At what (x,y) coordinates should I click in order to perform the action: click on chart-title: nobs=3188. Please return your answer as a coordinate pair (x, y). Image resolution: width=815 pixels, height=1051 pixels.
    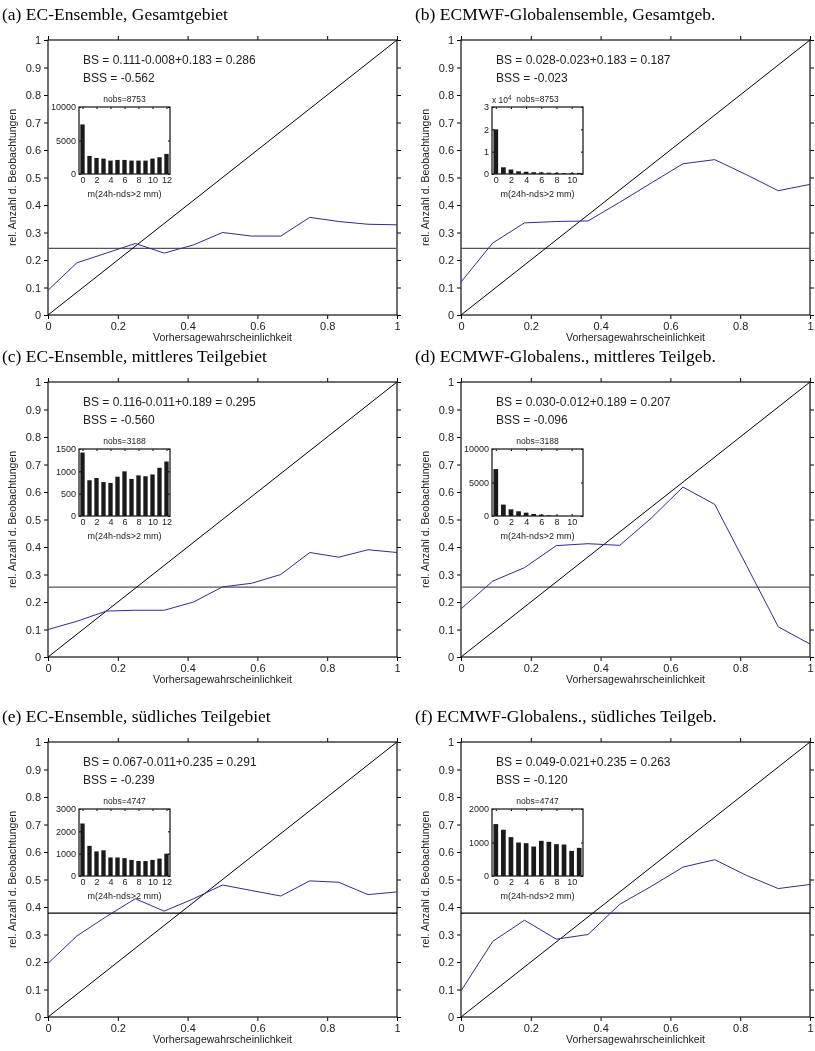
    Looking at the image, I should click on (124, 441).